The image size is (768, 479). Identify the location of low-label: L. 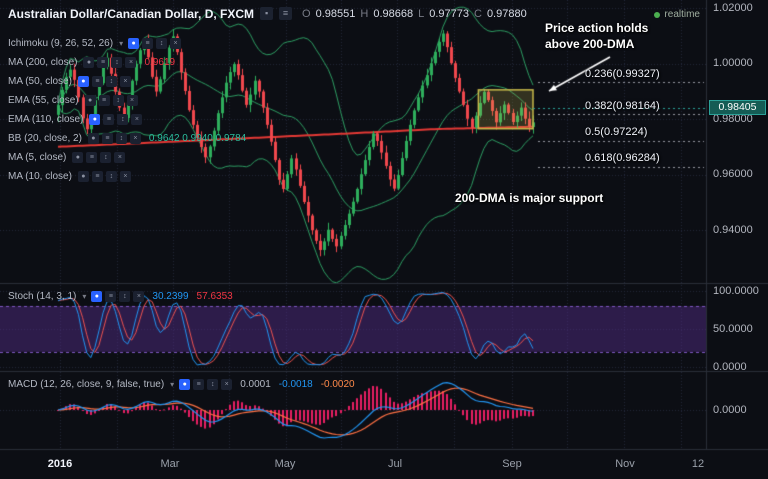
(421, 13).